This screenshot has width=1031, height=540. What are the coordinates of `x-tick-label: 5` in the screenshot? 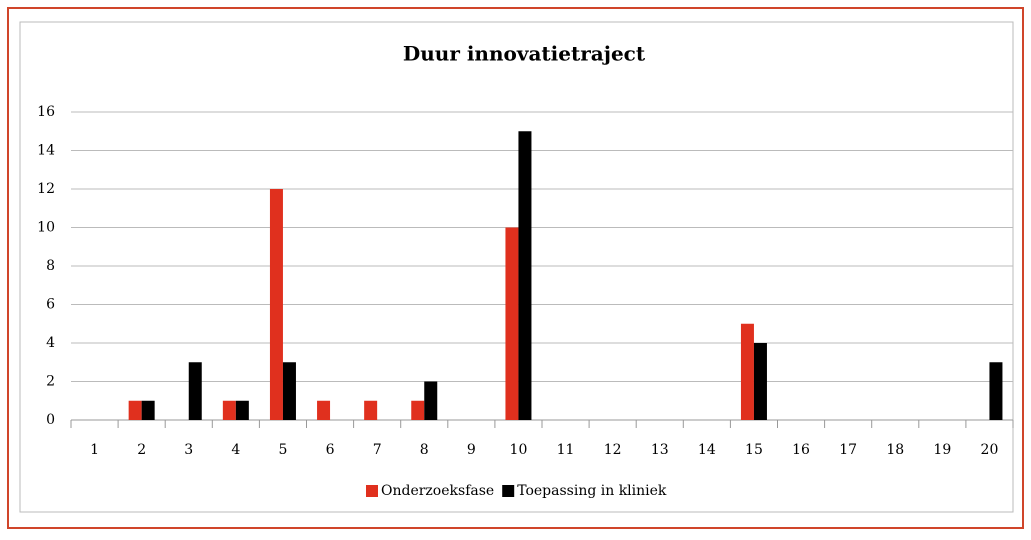 It's located at (282, 450).